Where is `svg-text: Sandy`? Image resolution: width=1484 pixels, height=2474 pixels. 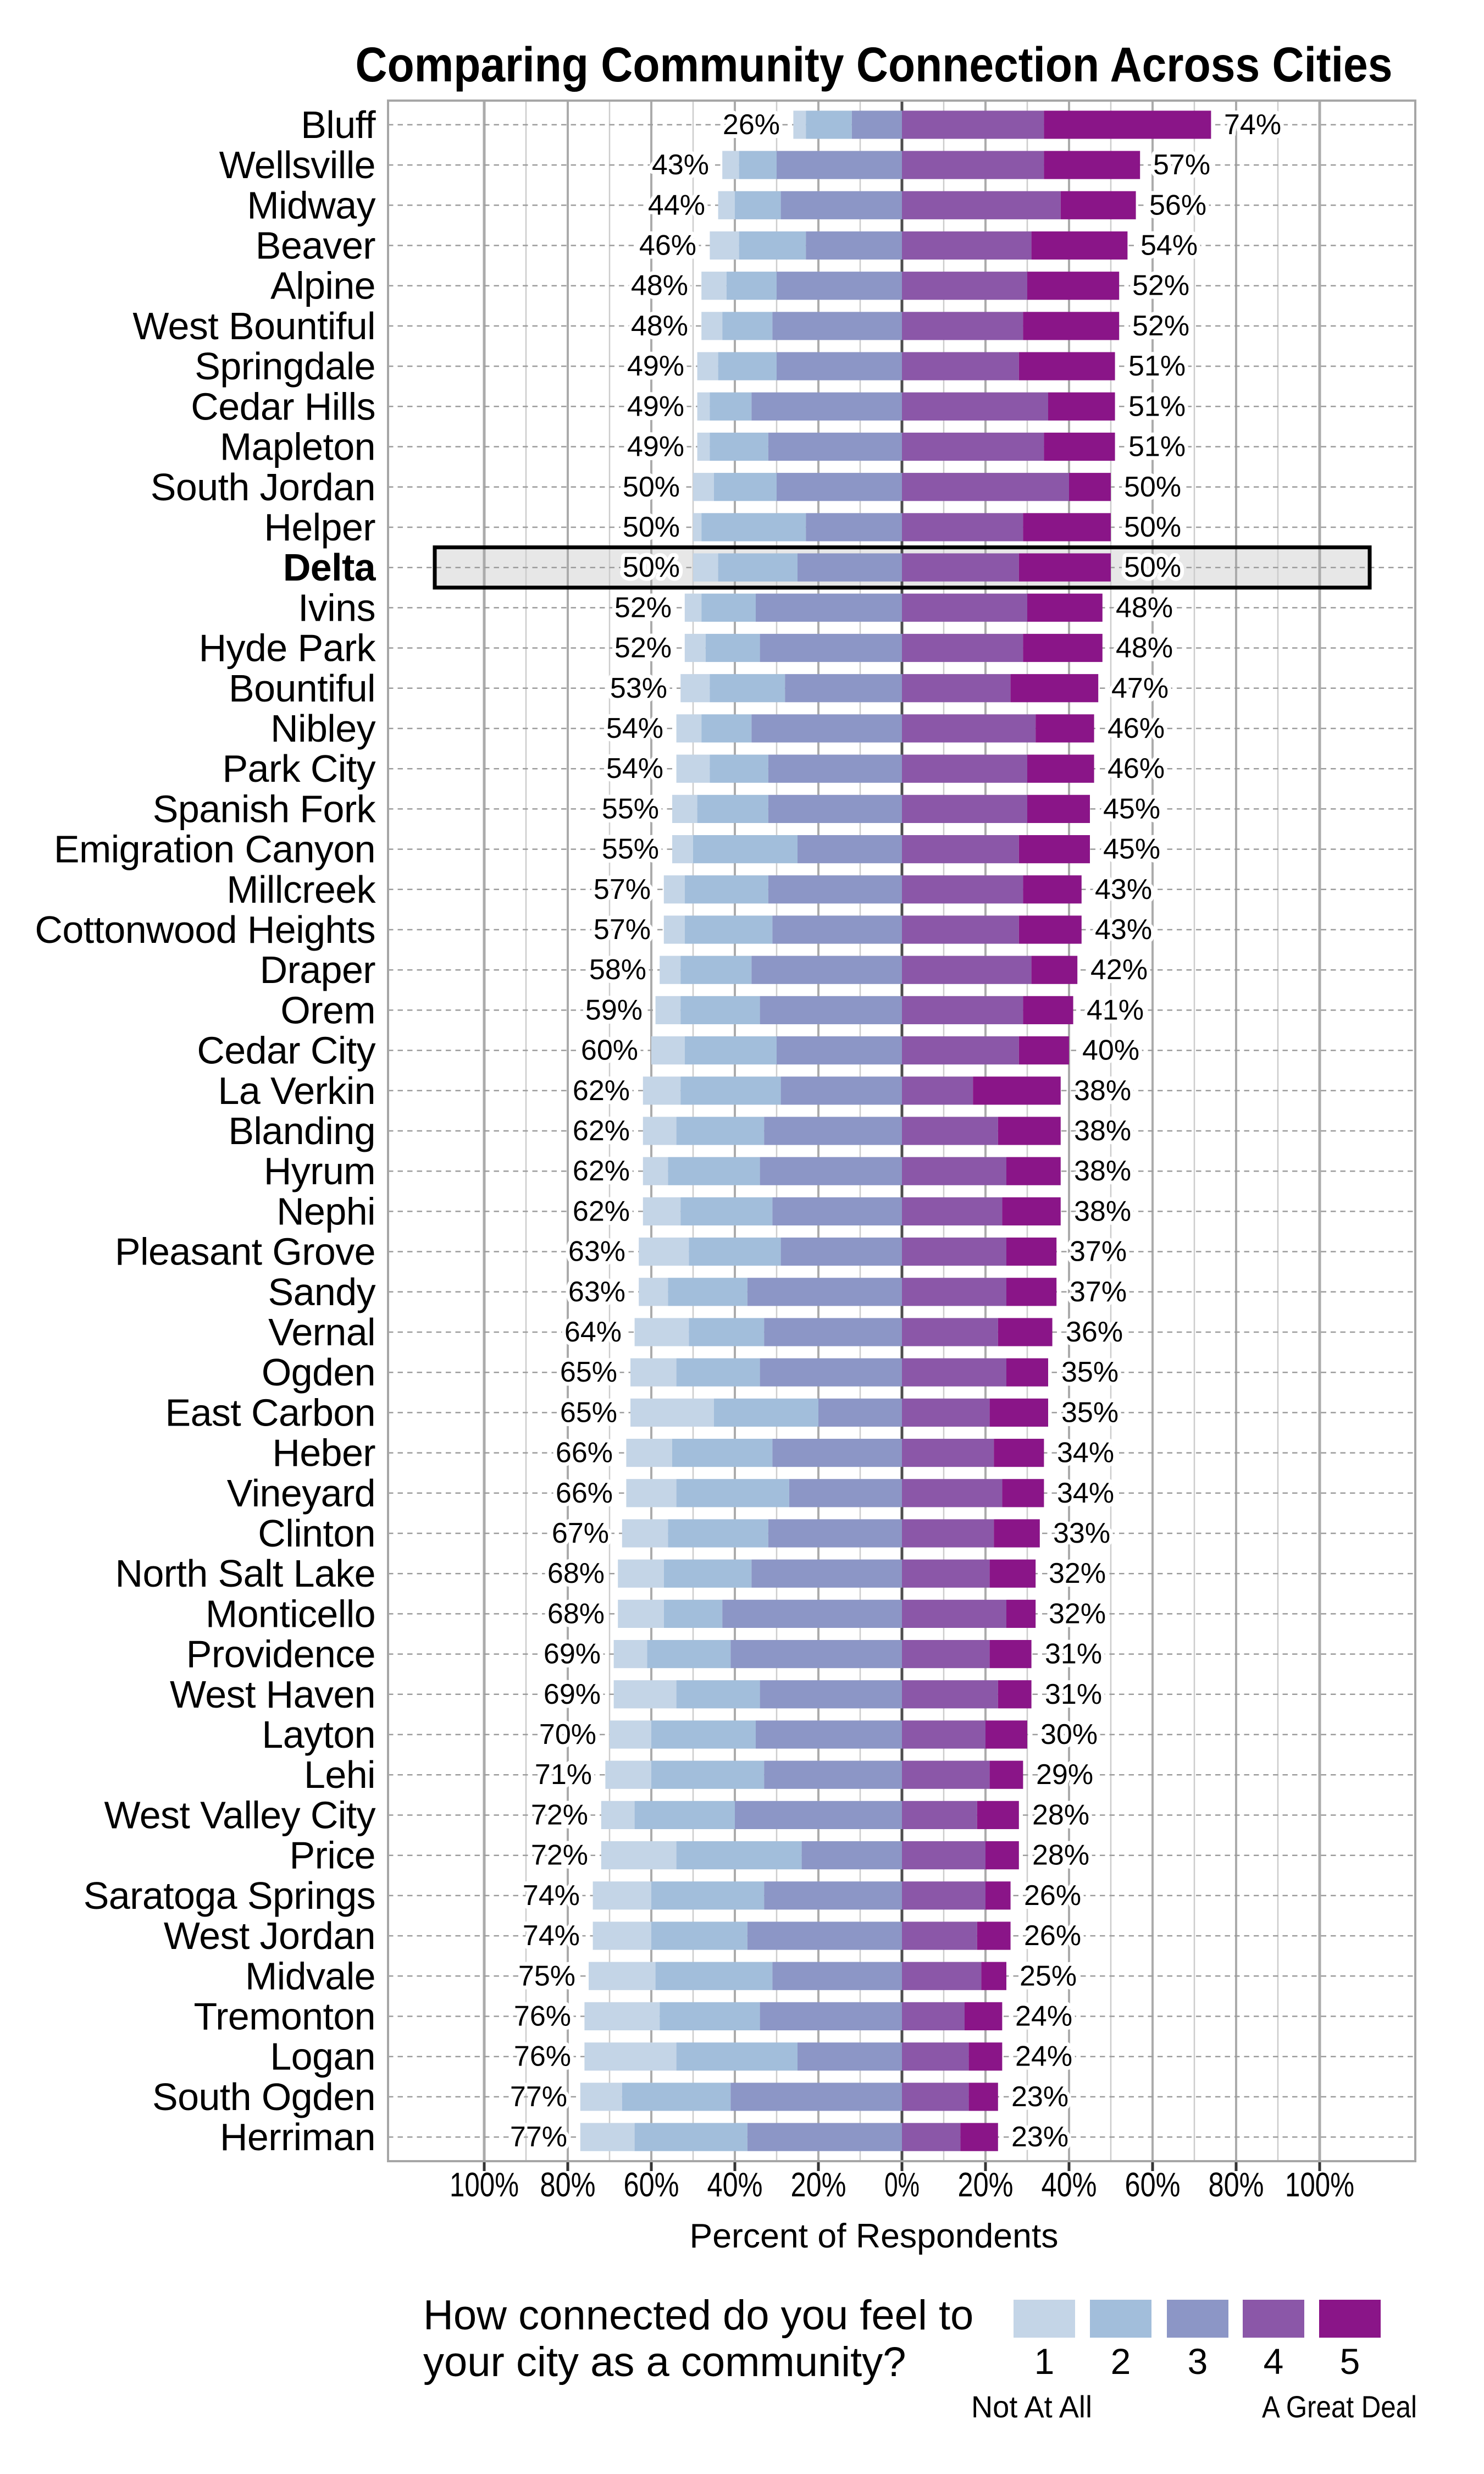
svg-text: Sandy is located at coordinates (322, 1292).